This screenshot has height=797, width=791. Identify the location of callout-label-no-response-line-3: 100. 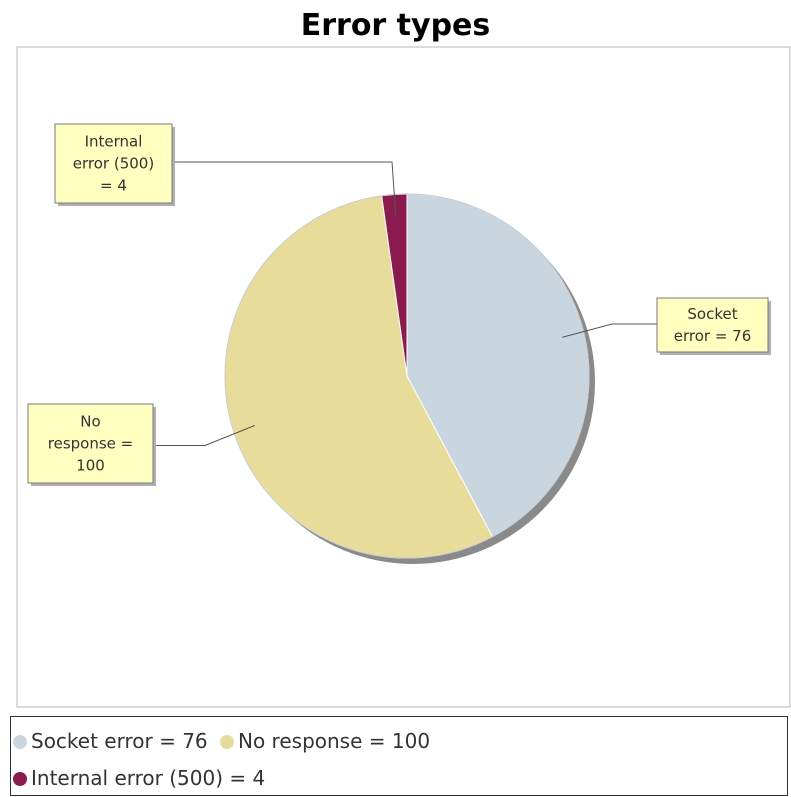
(90, 466).